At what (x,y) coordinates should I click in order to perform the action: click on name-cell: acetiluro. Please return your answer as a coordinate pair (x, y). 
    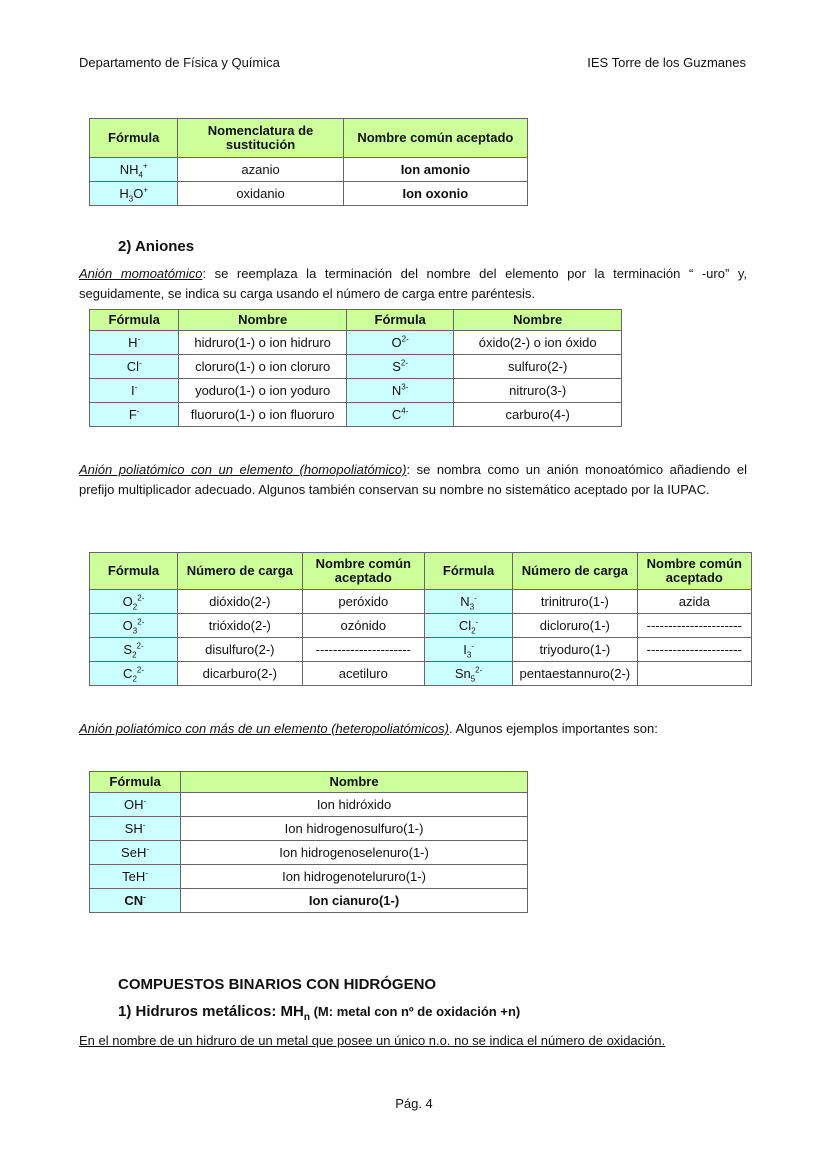
    Looking at the image, I should click on (363, 673).